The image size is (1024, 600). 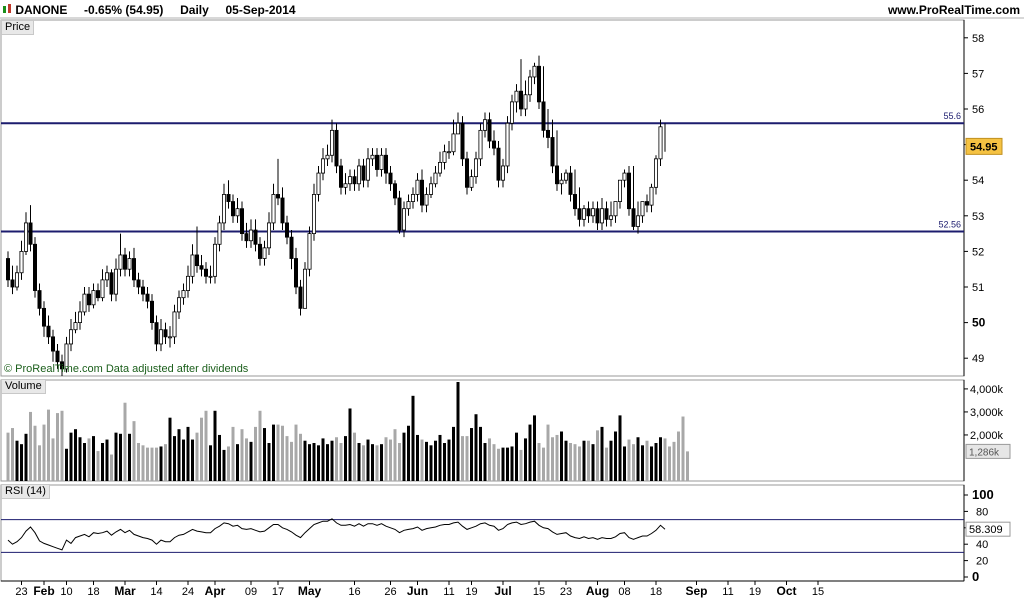 I want to click on rsi-panel-label: RSI (14), so click(x=25, y=491).